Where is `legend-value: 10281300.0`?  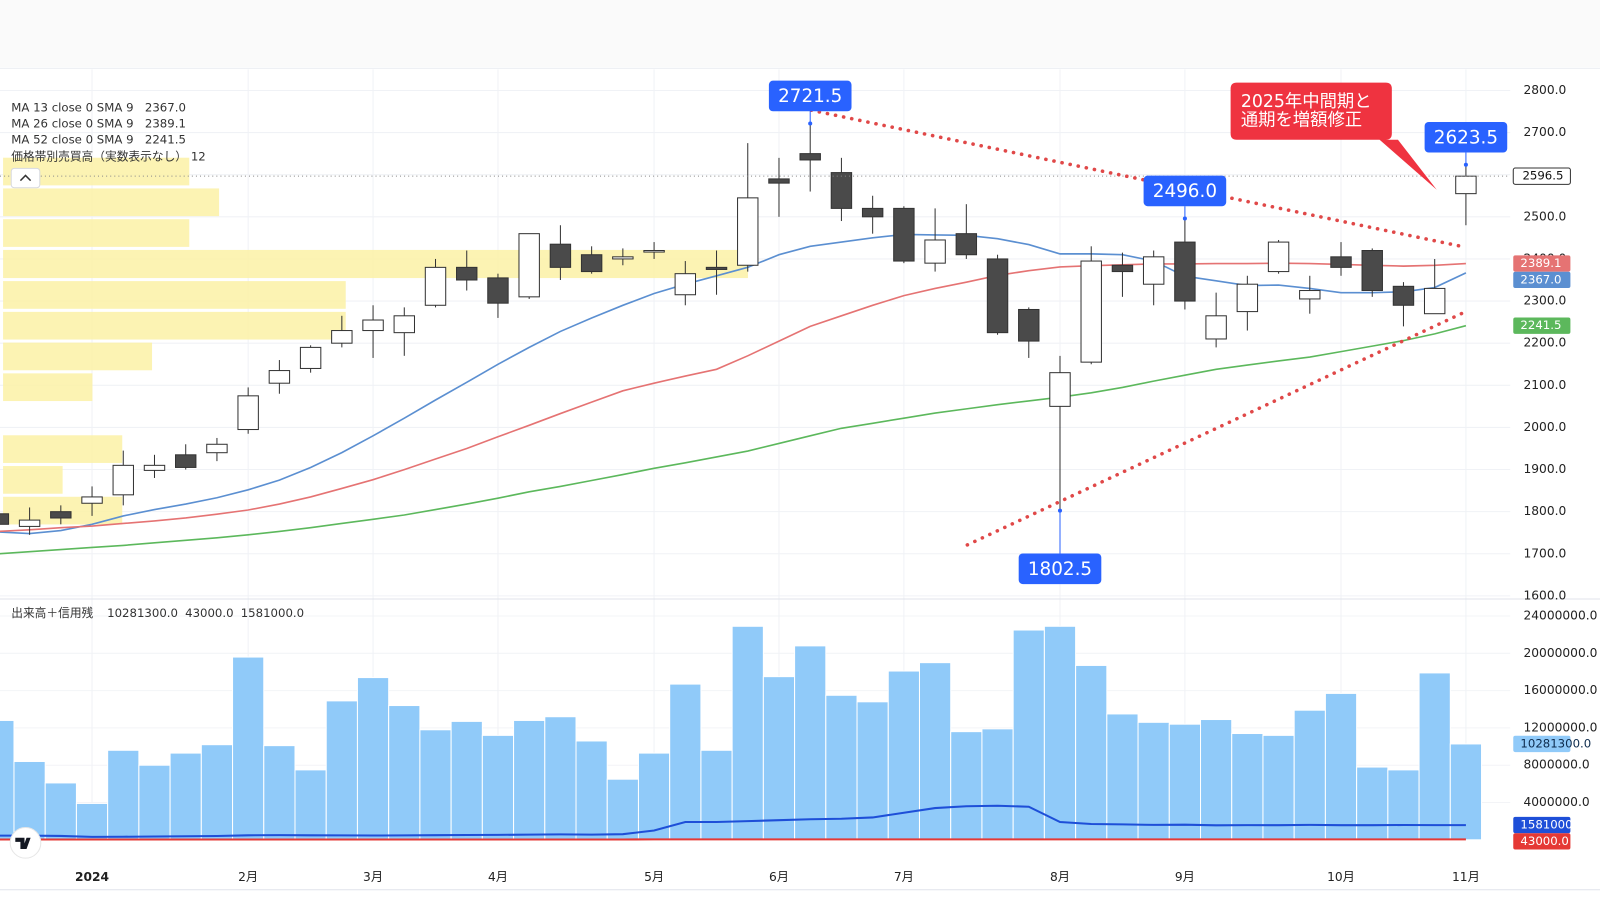
legend-value: 10281300.0 is located at coordinates (142, 613).